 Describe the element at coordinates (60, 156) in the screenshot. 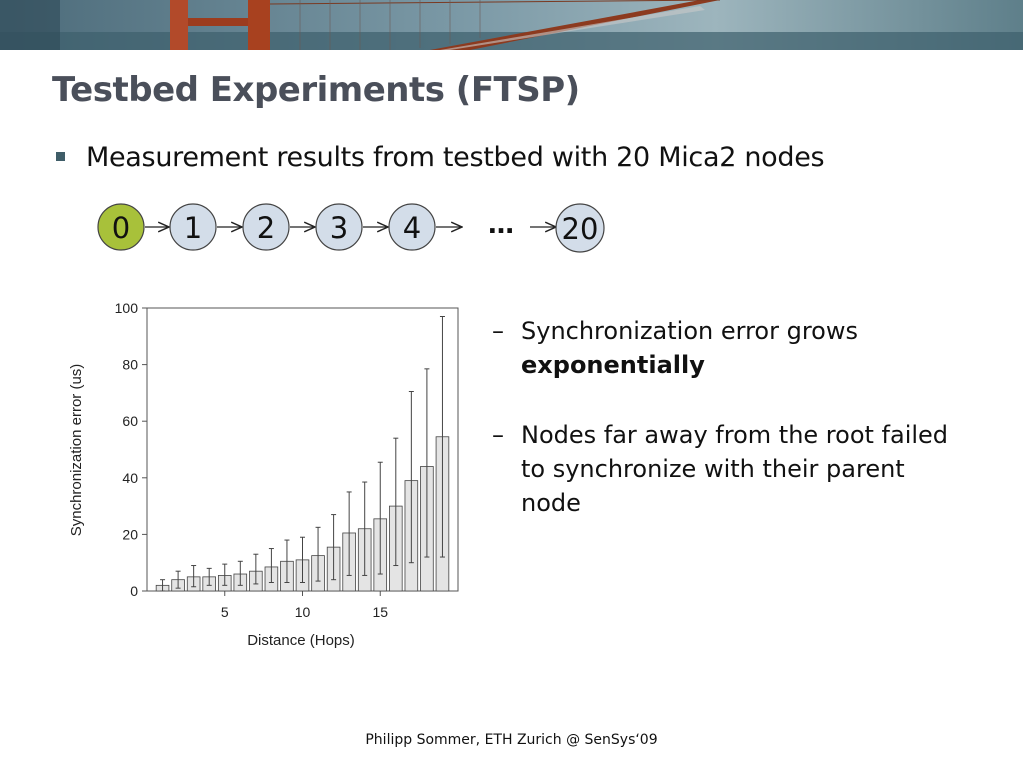

I see `bullet-square-icon` at that location.